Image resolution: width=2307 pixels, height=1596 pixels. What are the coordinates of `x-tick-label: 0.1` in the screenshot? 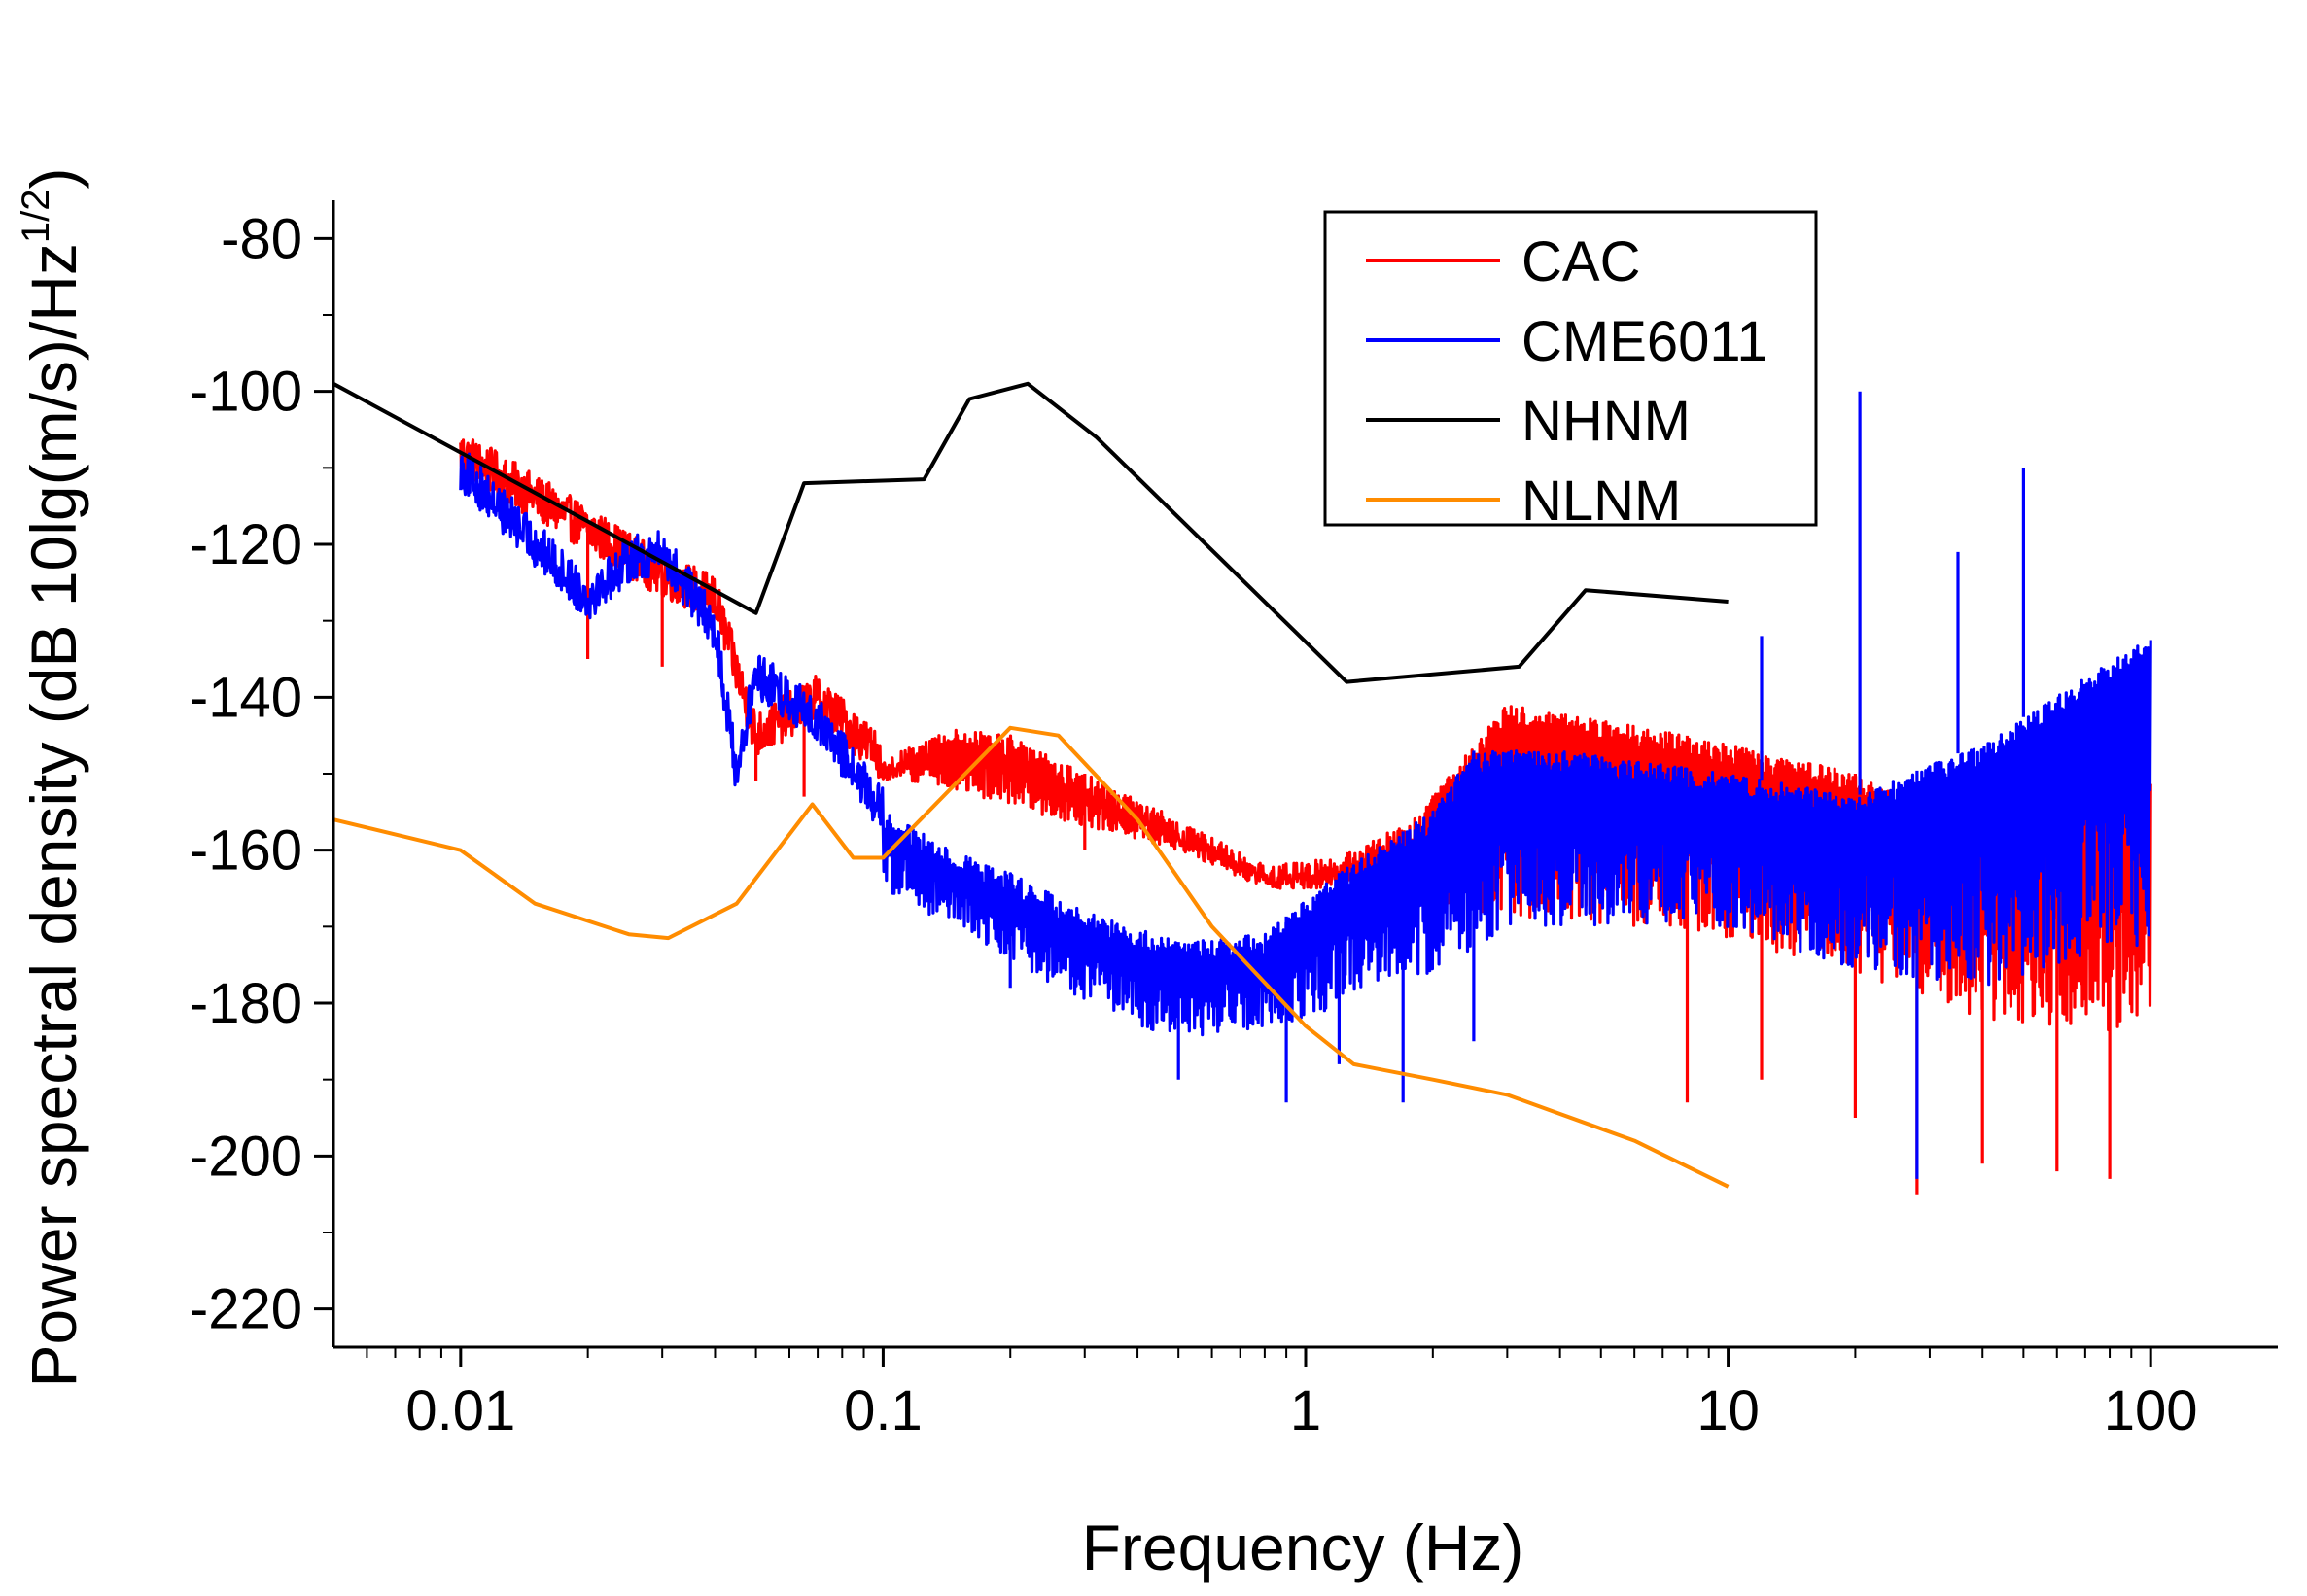 It's located at (883, 1410).